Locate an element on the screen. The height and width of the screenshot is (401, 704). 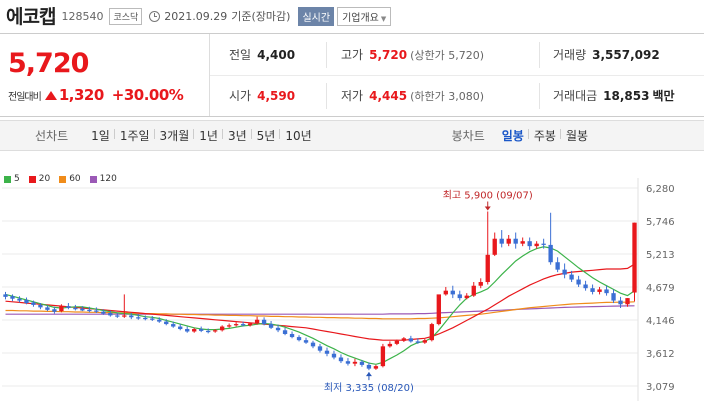
y-tick-label: 5,213 is located at coordinates (660, 255).